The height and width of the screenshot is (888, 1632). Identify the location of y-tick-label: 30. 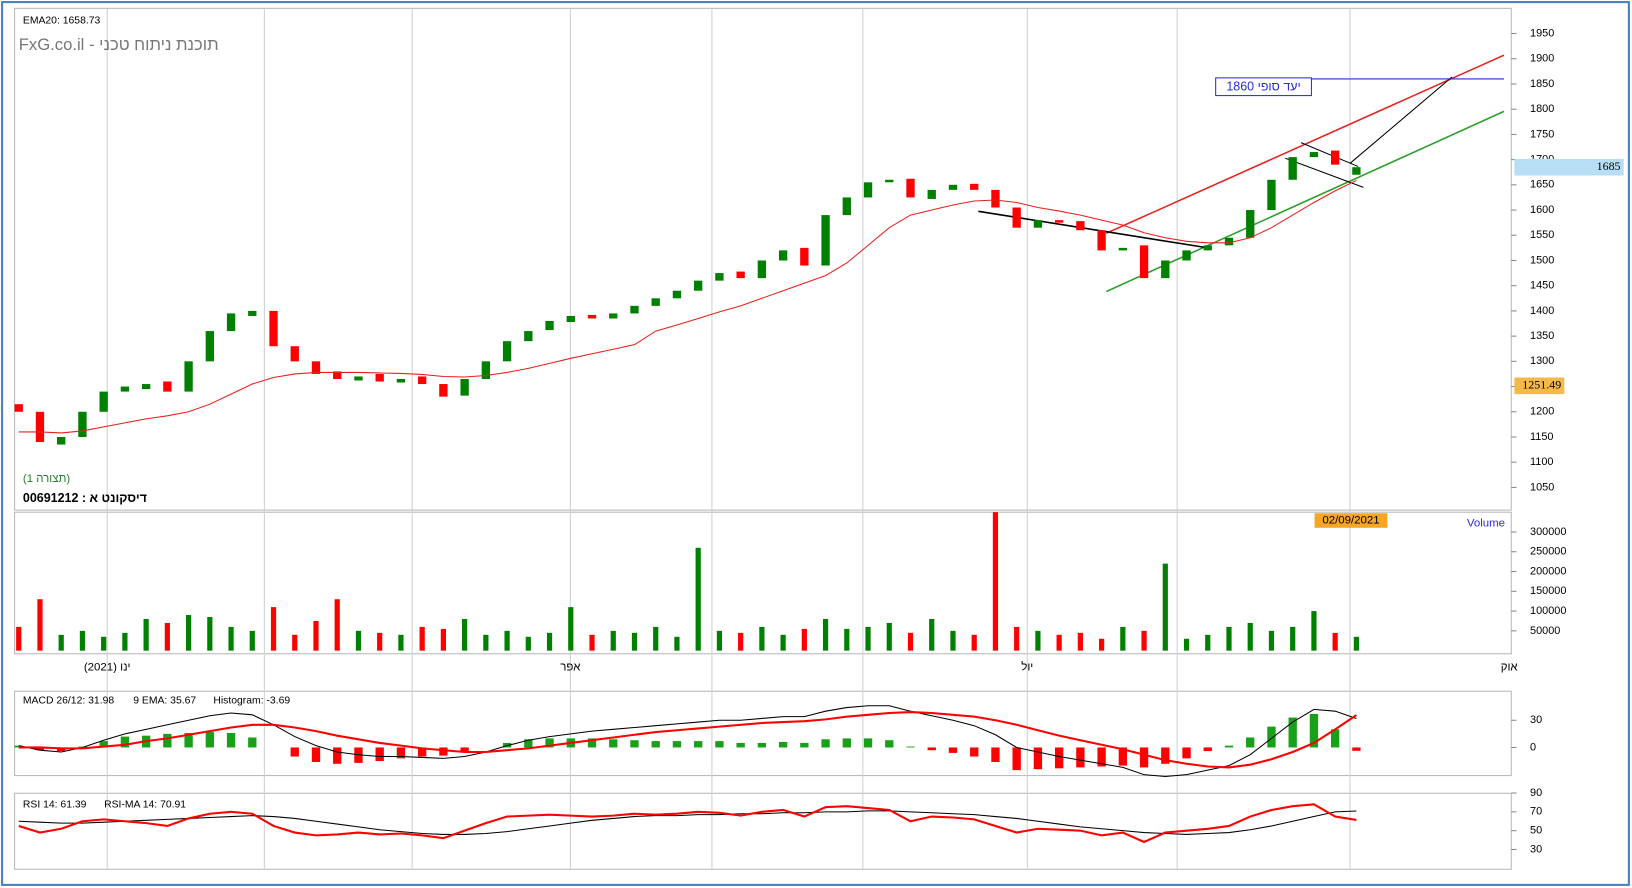
(1536, 849).